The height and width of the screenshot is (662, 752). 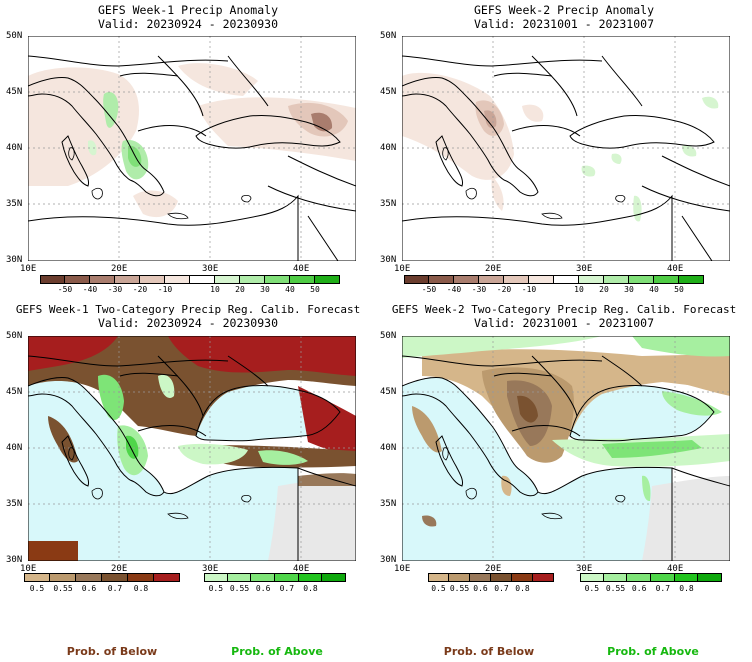 What do you see at coordinates (187, 10) in the screenshot?
I see `panel-title: GEFS Week-1 Precip Anomaly` at bounding box center [187, 10].